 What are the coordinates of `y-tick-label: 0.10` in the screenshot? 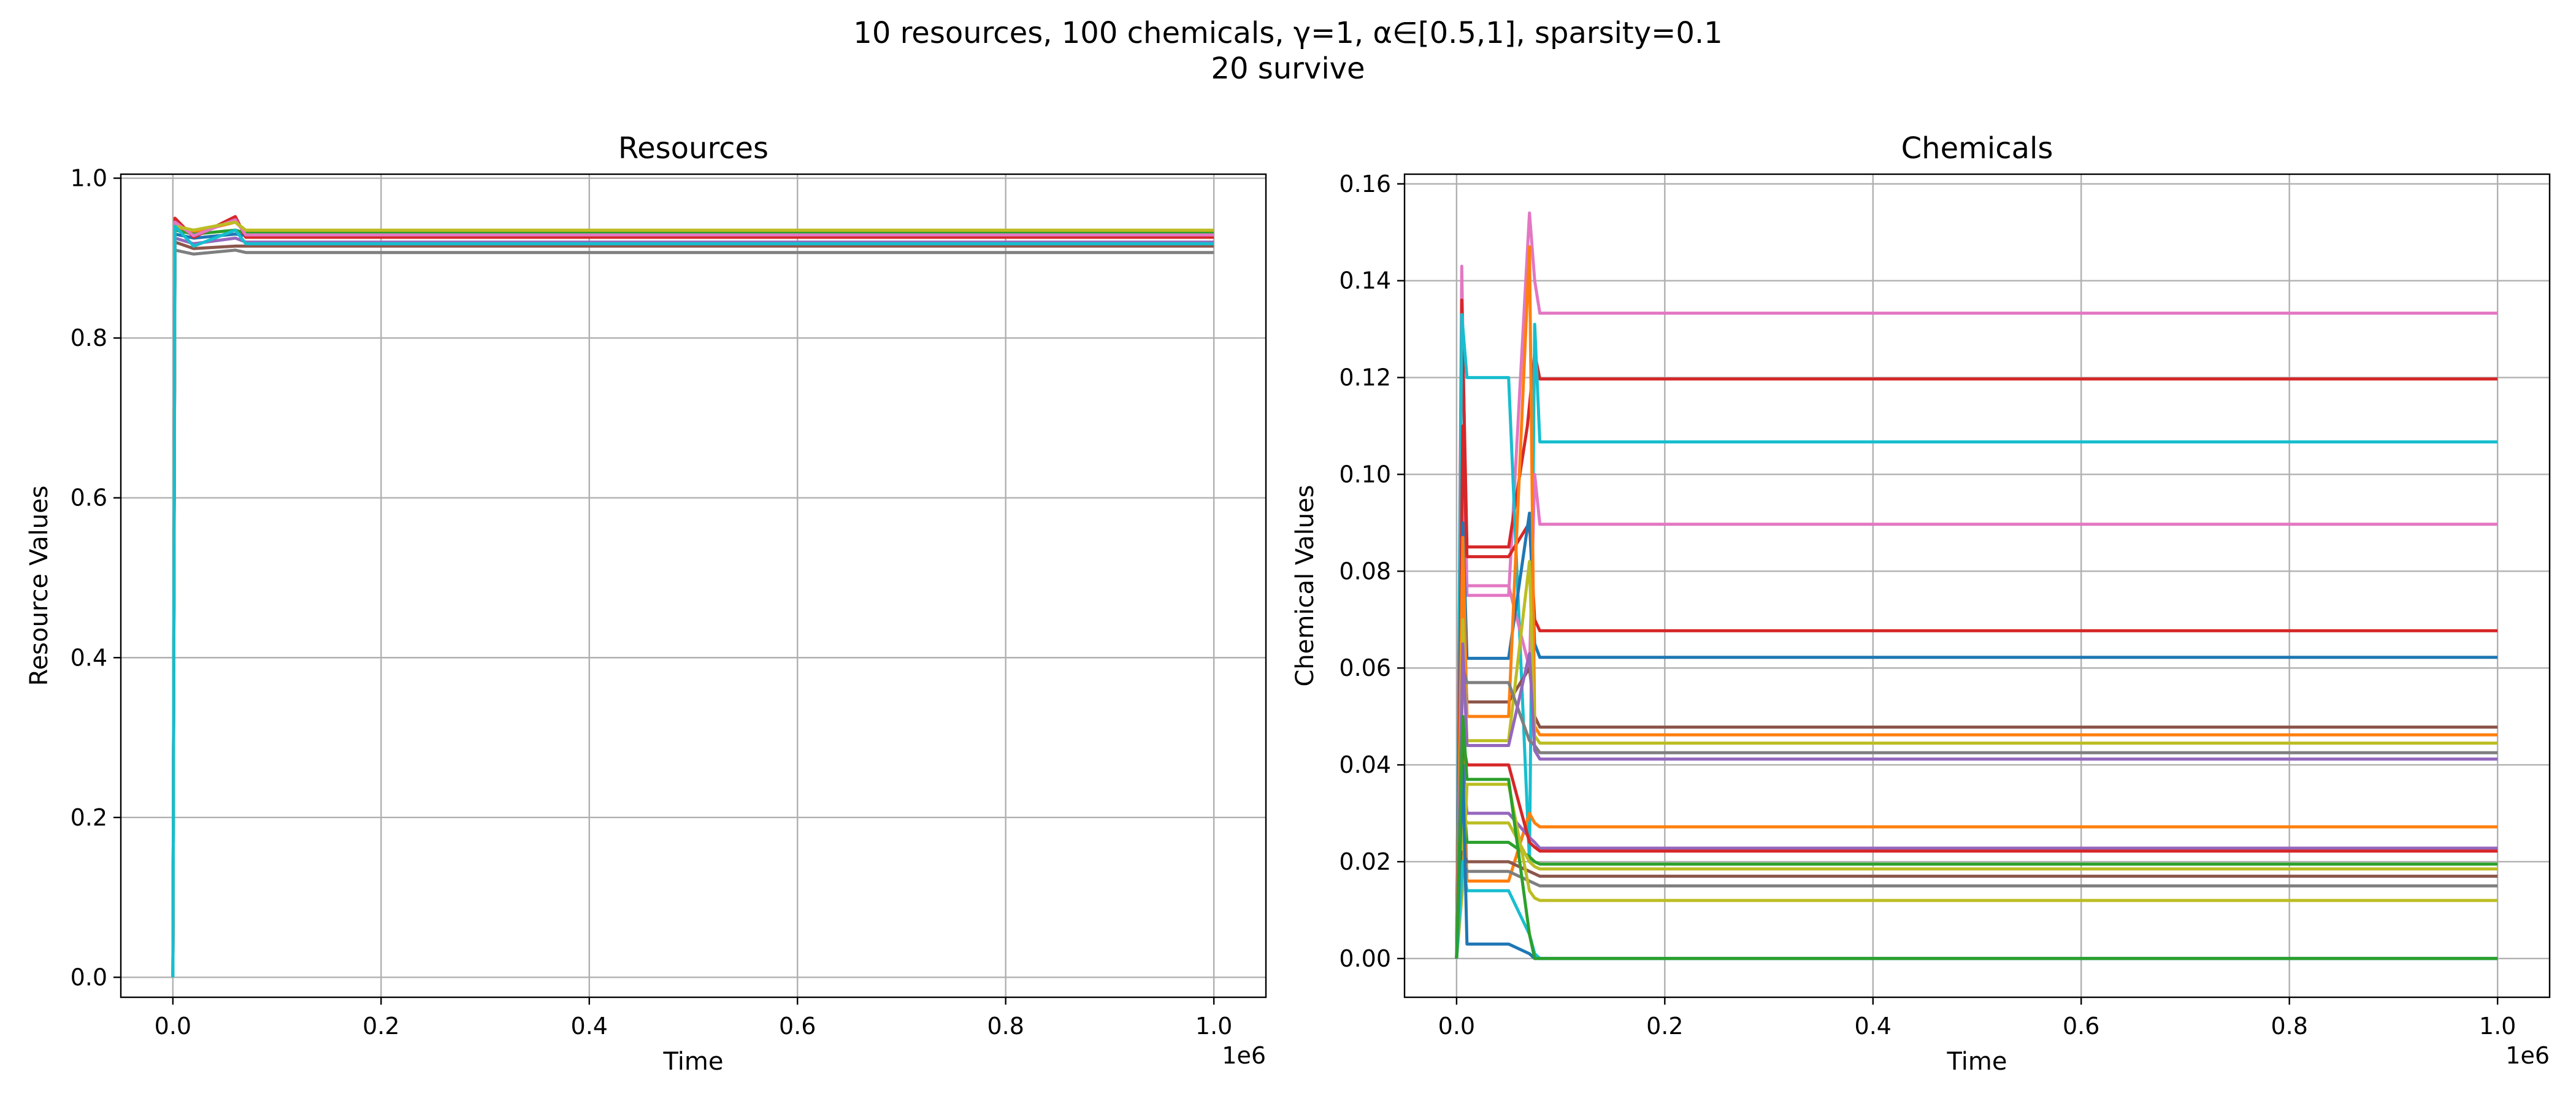 It's located at (1365, 474).